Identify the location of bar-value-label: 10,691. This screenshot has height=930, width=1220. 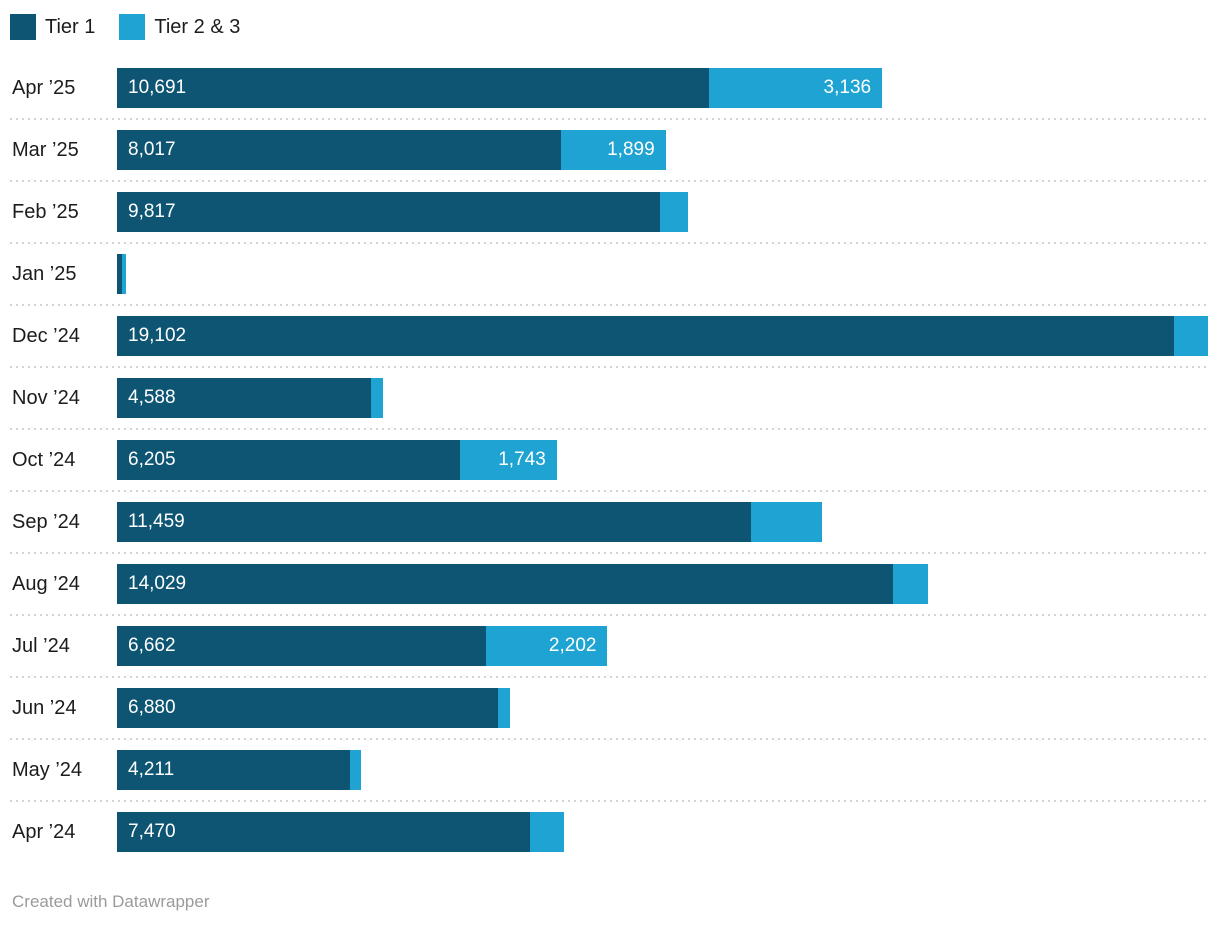
(157, 87).